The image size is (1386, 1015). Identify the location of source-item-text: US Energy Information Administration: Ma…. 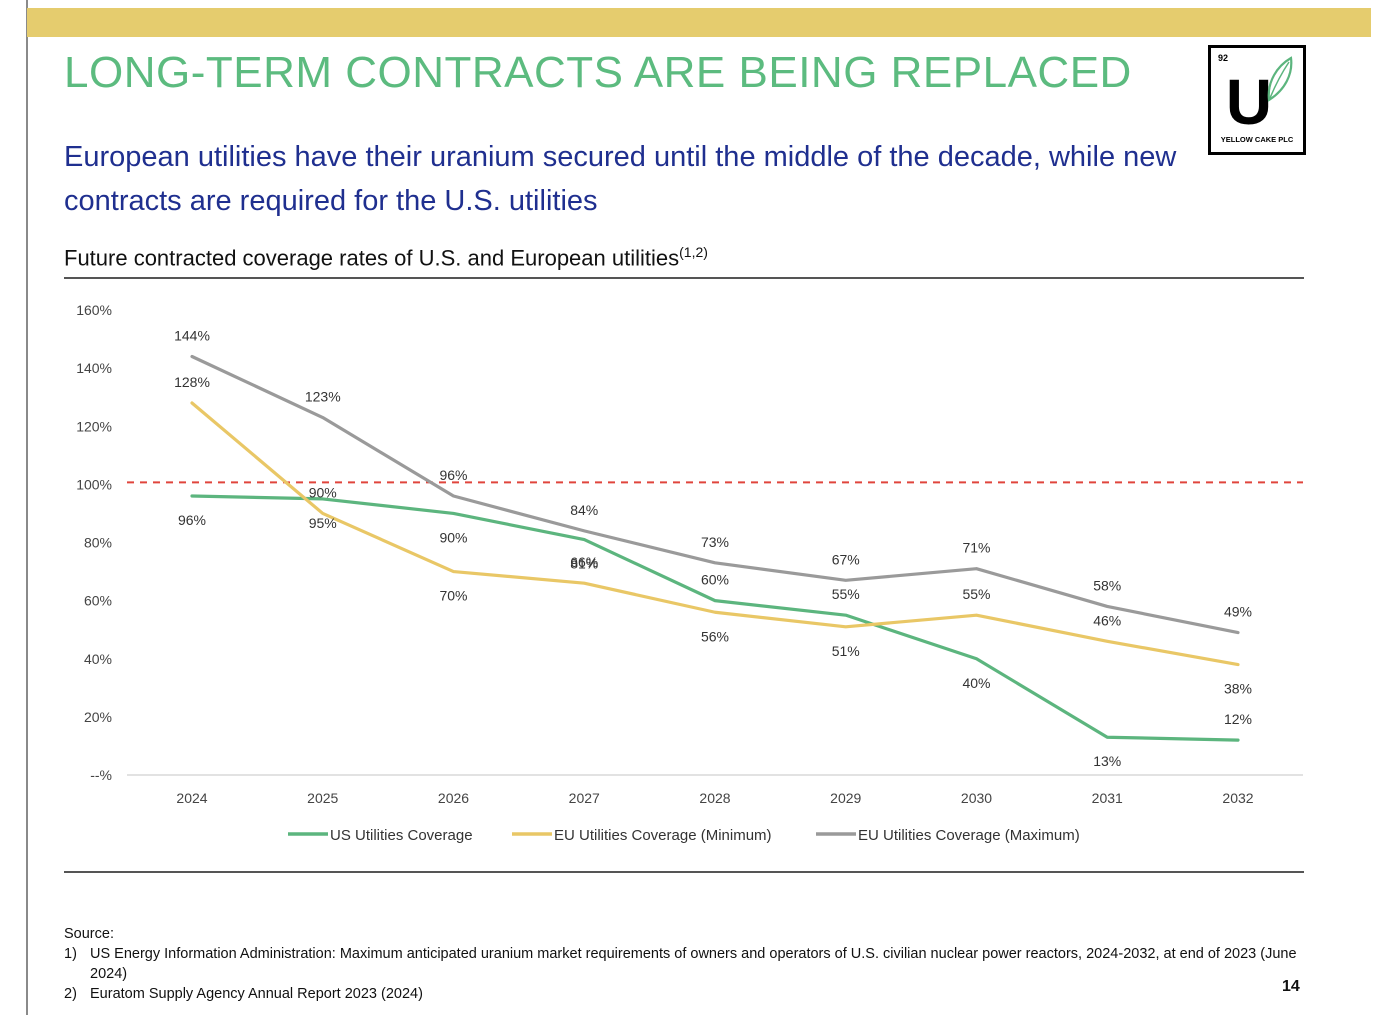
(693, 964).